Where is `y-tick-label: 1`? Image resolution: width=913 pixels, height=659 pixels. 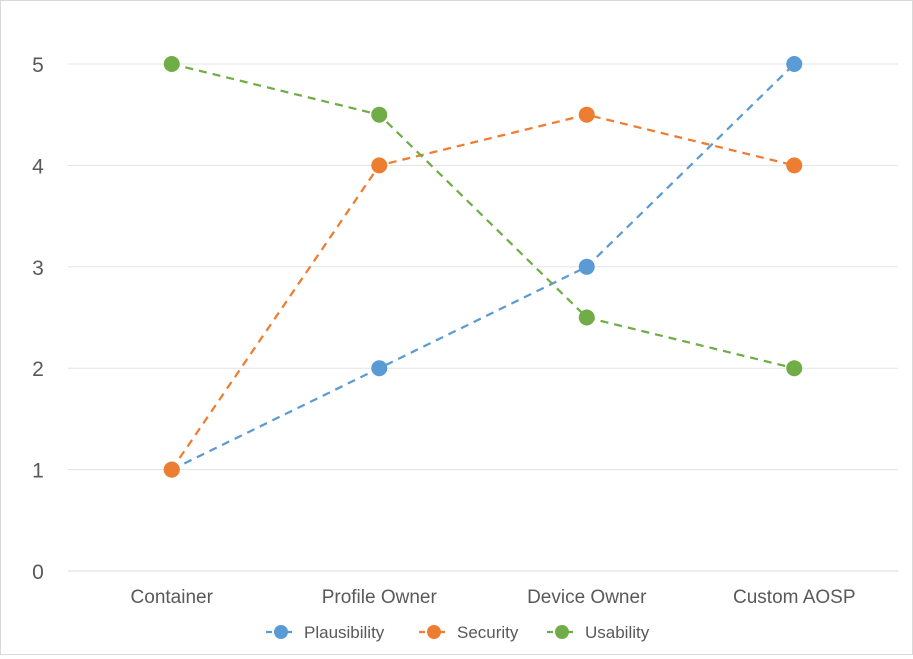
y-tick-label: 1 is located at coordinates (38, 471).